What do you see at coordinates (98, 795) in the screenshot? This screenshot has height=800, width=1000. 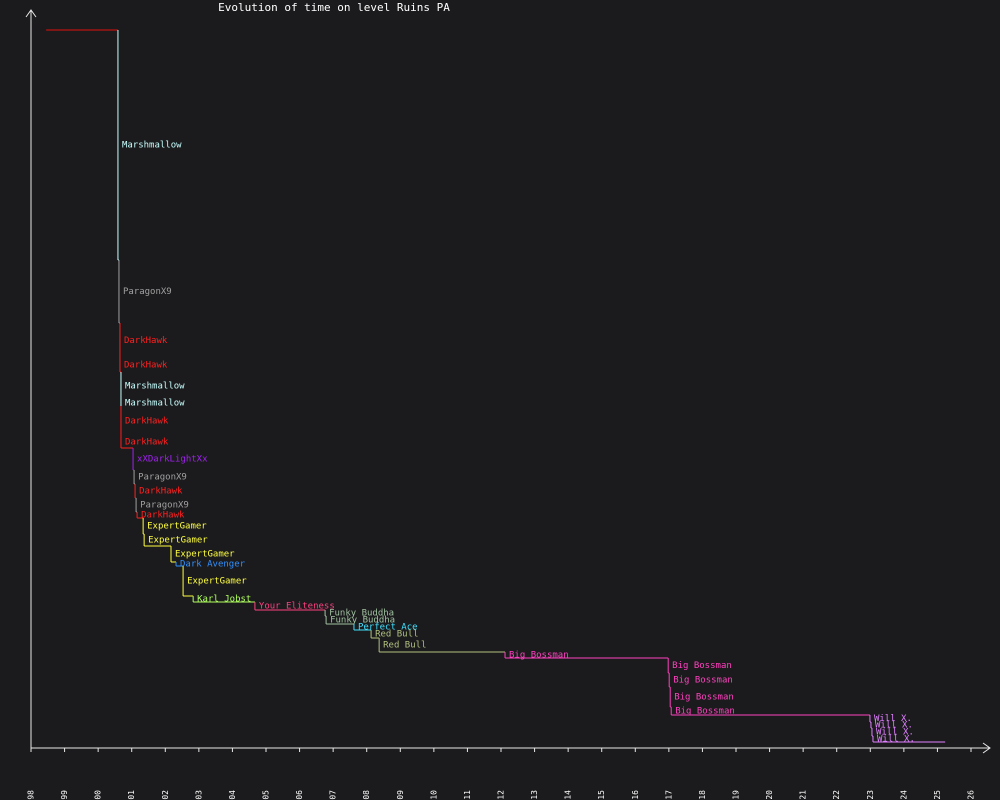 I see `x-tick-label: 2000` at bounding box center [98, 795].